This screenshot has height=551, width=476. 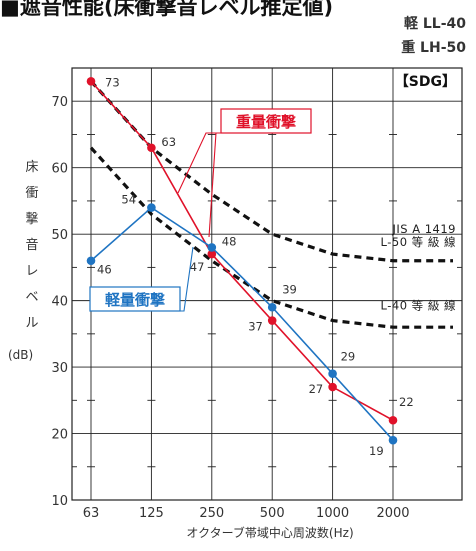 I want to click on data-label-light: 39, so click(x=289, y=289).